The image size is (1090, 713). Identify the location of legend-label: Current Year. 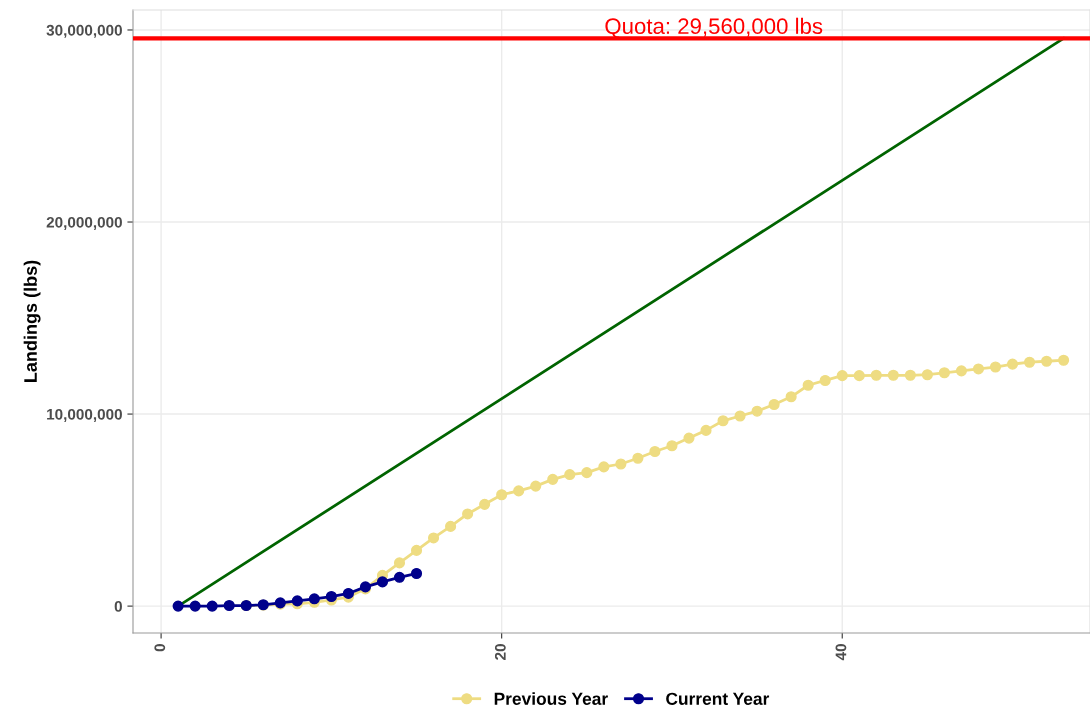
(718, 698).